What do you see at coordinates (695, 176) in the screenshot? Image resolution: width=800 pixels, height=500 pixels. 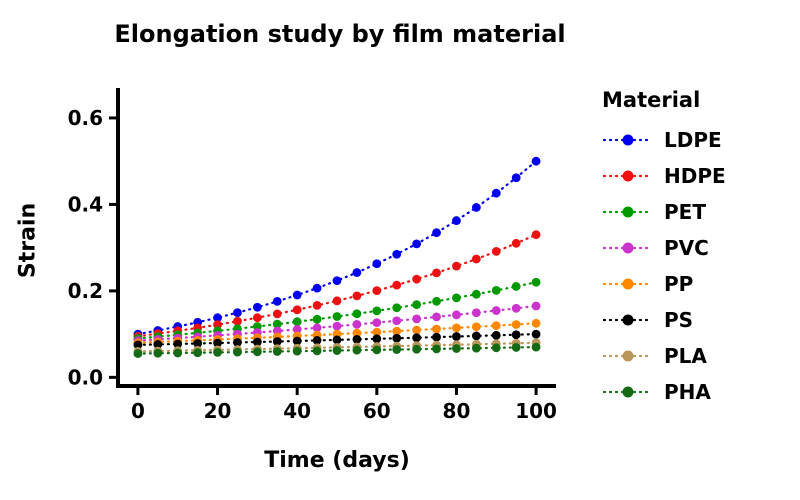 I see `legend-label-HDPE: HDPE` at bounding box center [695, 176].